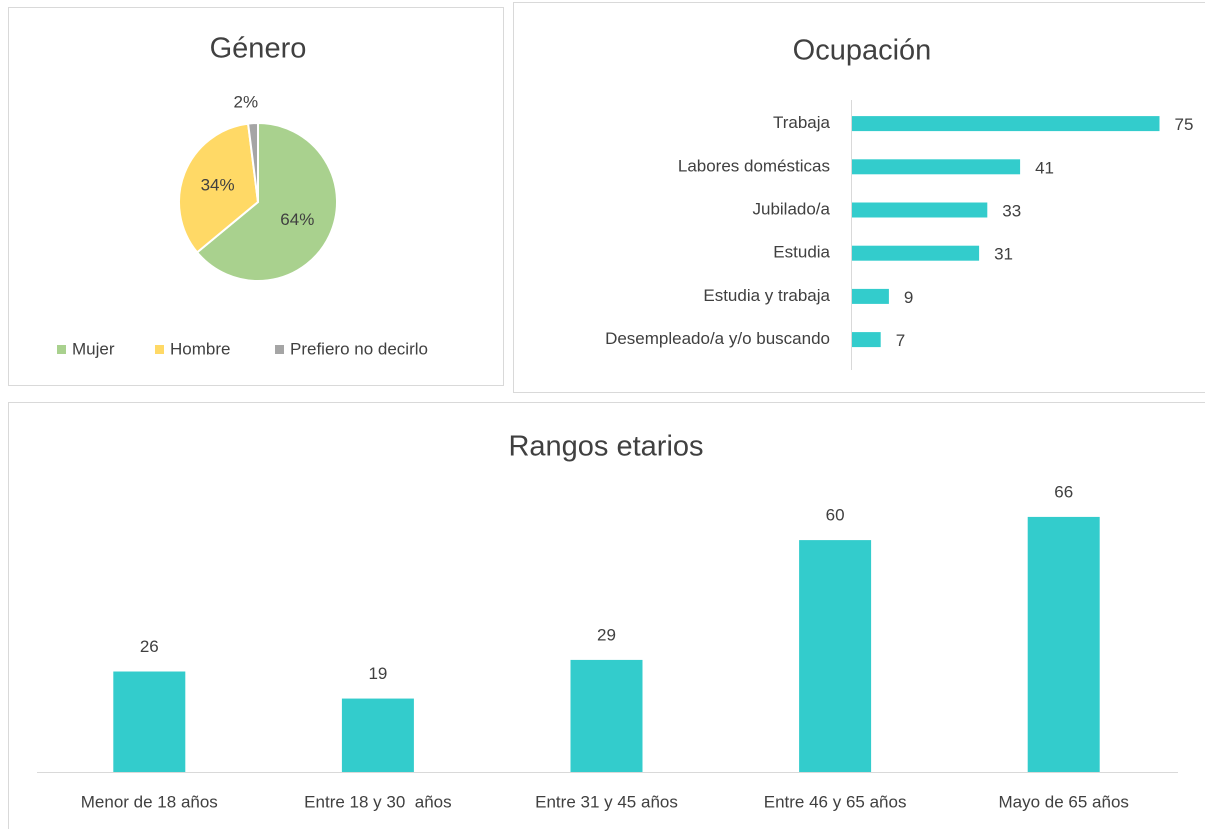 Image resolution: width=1205 pixels, height=829 pixels. What do you see at coordinates (377, 801) in the screenshot?
I see `x-tick-label: Entre 18 y 30 años` at bounding box center [377, 801].